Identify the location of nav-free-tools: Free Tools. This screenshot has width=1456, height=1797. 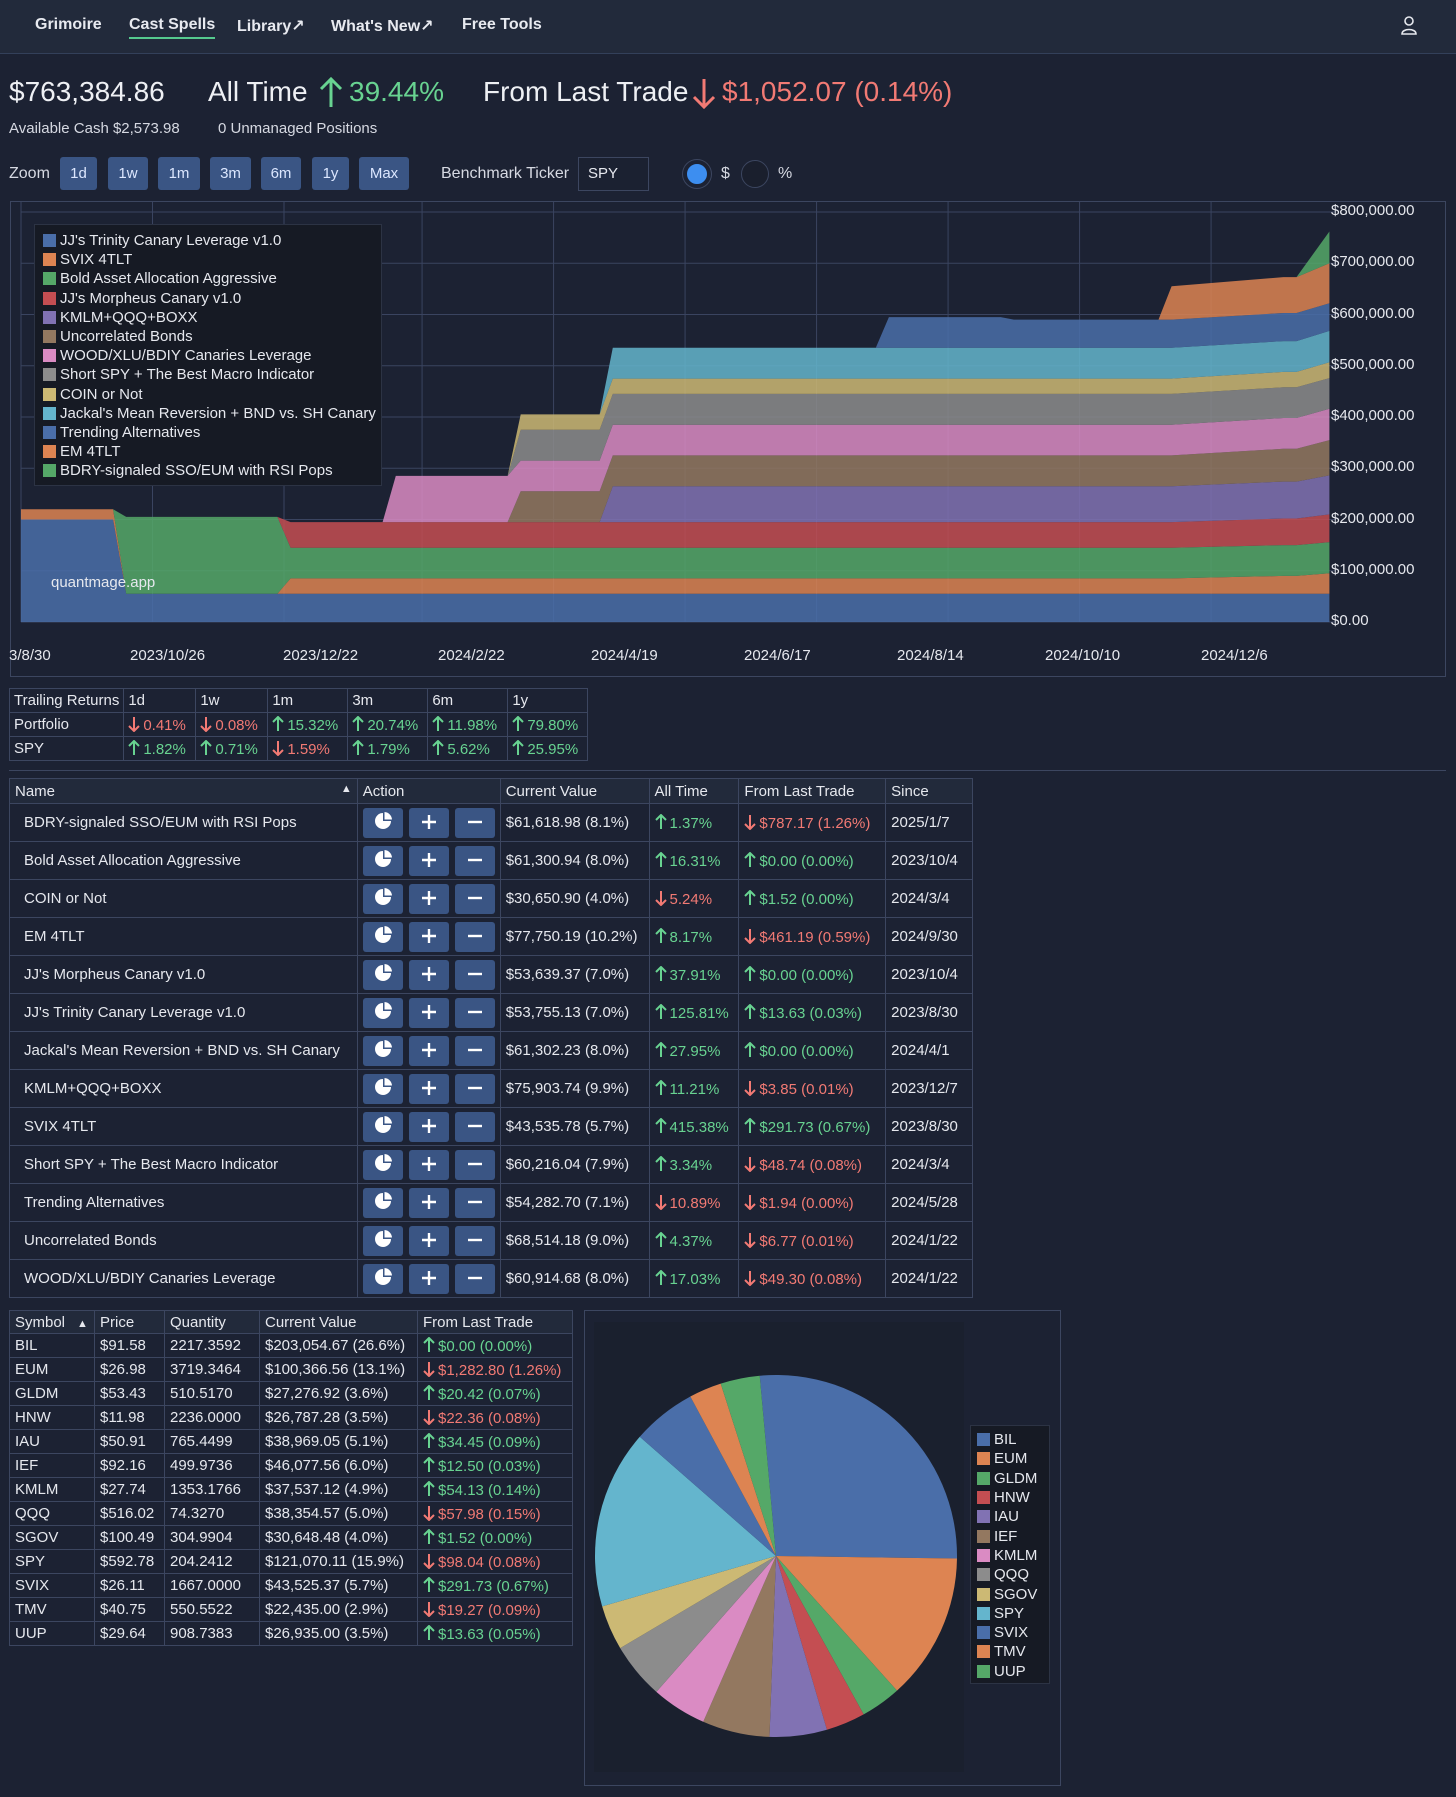
(502, 24).